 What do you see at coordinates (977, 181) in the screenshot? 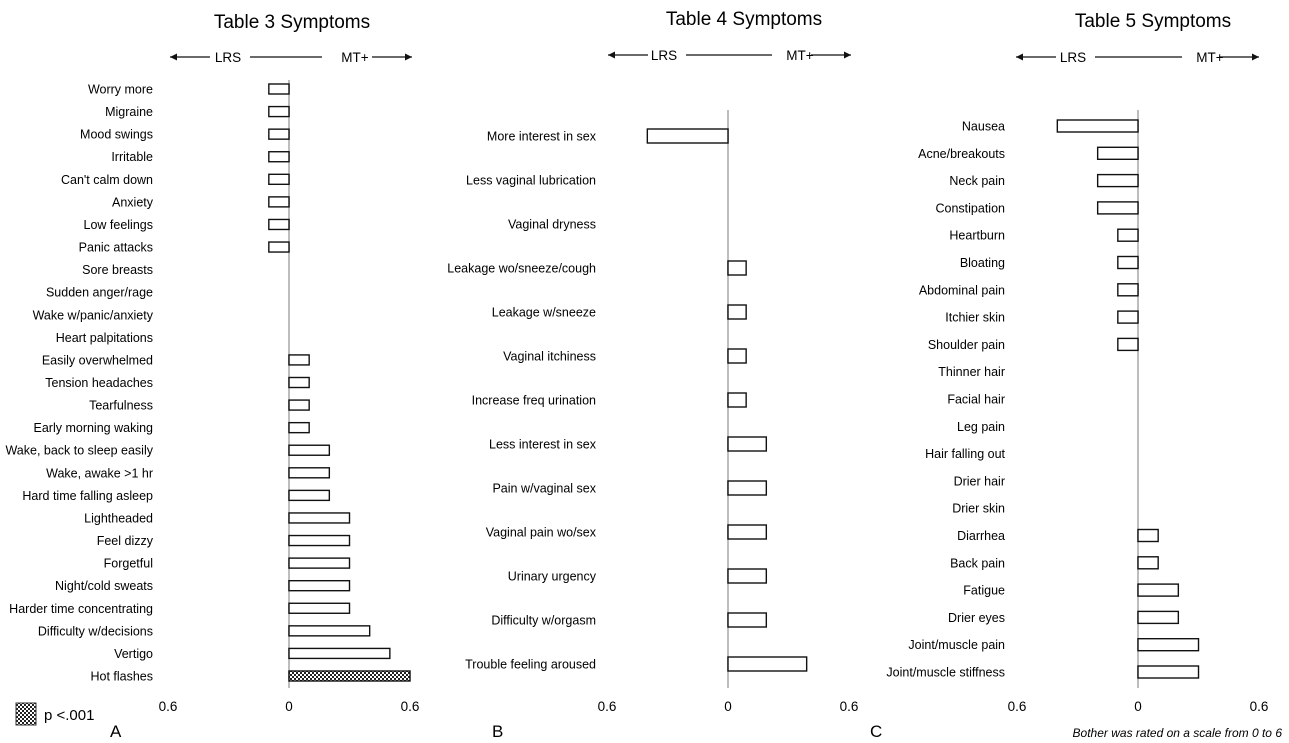
I see `category-label: Neck pain` at bounding box center [977, 181].